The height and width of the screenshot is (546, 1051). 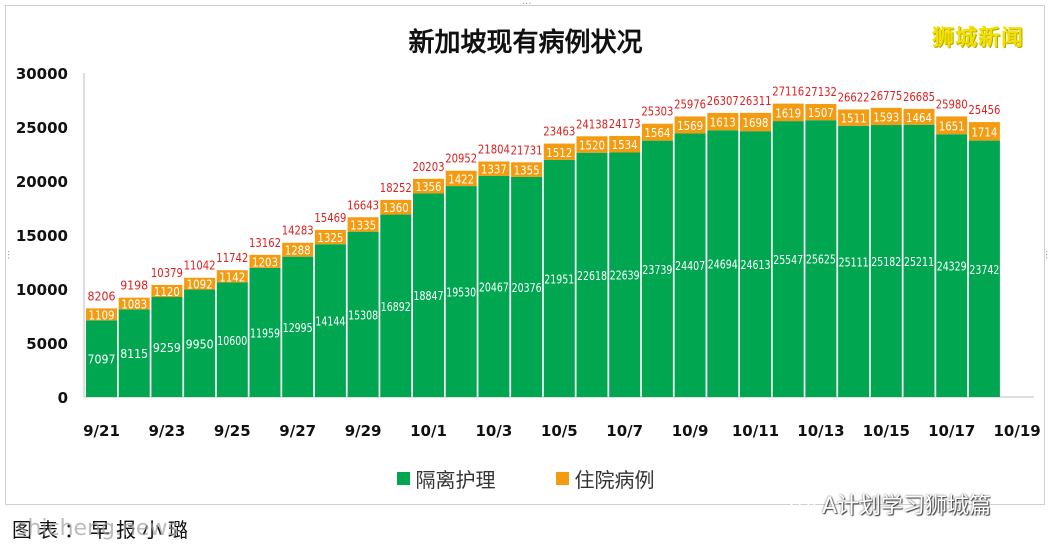 What do you see at coordinates (134, 354) in the screenshot?
I see `data-label-isolation: 8115` at bounding box center [134, 354].